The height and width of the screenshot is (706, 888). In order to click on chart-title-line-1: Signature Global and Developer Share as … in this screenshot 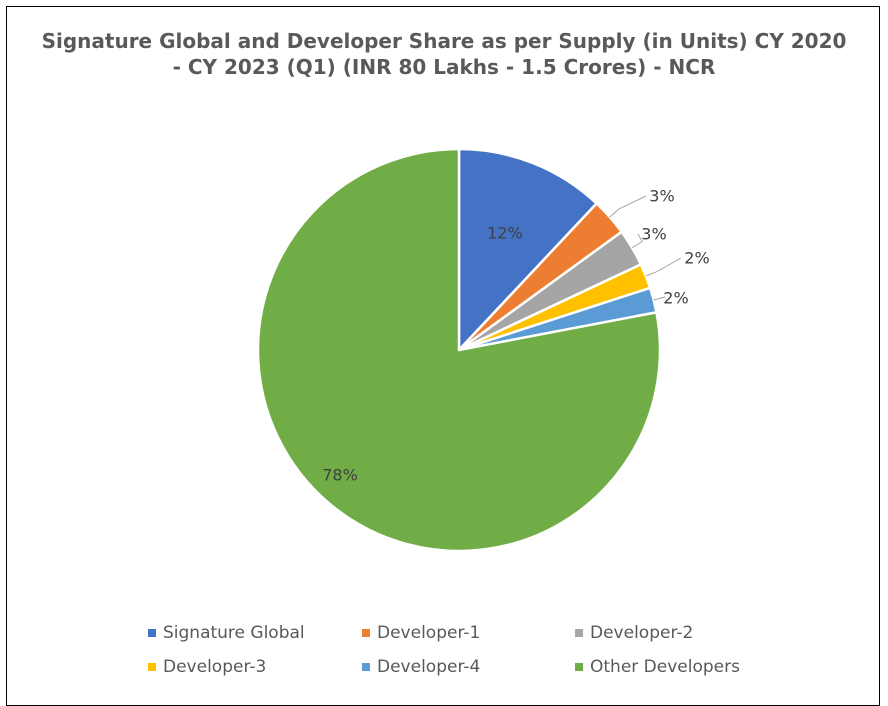, I will do `click(444, 41)`.